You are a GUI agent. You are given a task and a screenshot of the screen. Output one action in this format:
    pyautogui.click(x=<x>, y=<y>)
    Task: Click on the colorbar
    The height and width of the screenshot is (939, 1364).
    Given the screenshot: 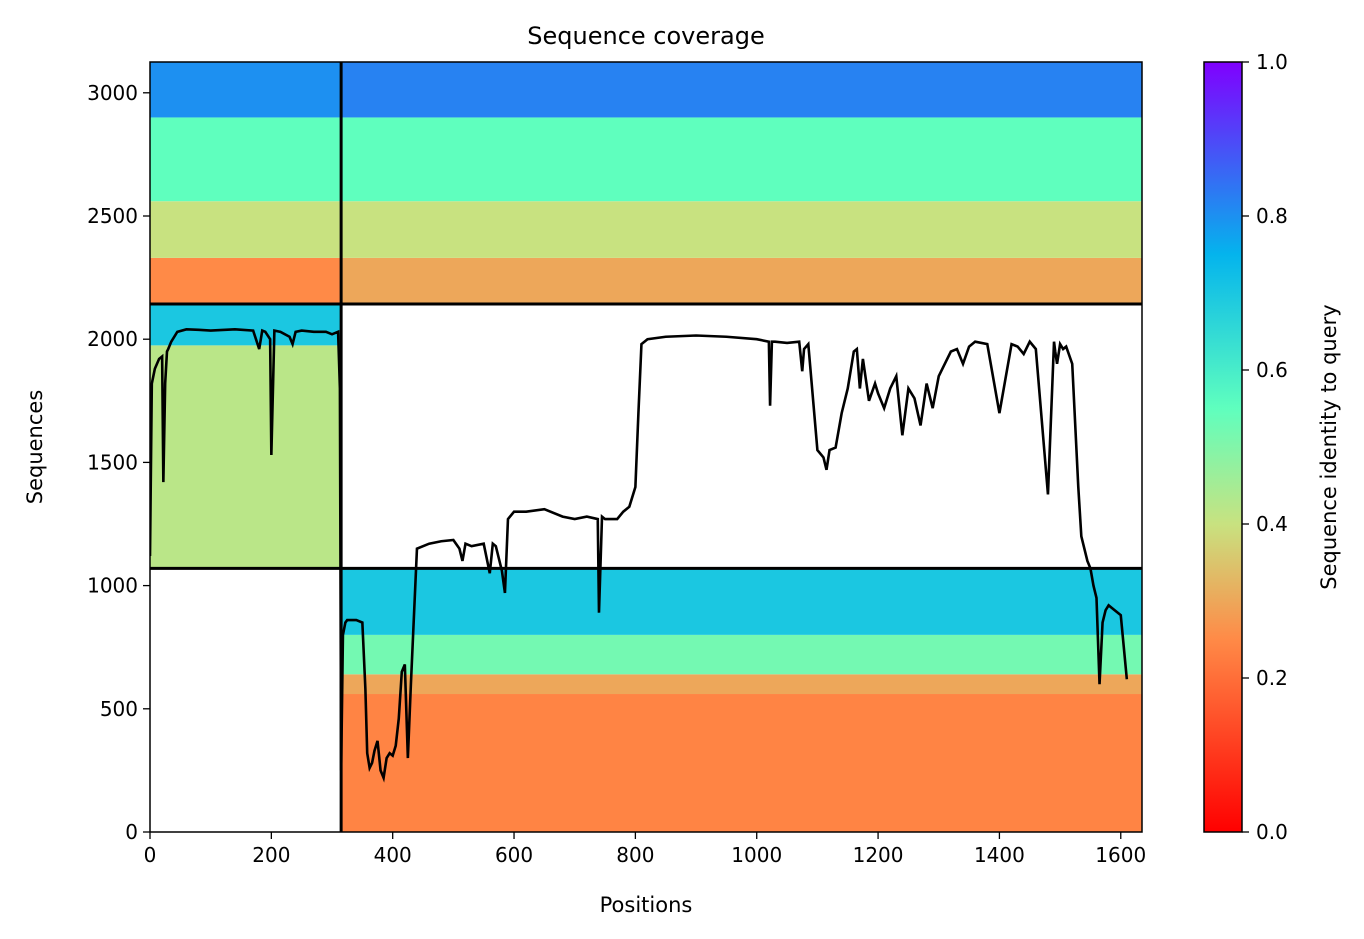 What is the action you would take?
    pyautogui.click(x=1223, y=447)
    